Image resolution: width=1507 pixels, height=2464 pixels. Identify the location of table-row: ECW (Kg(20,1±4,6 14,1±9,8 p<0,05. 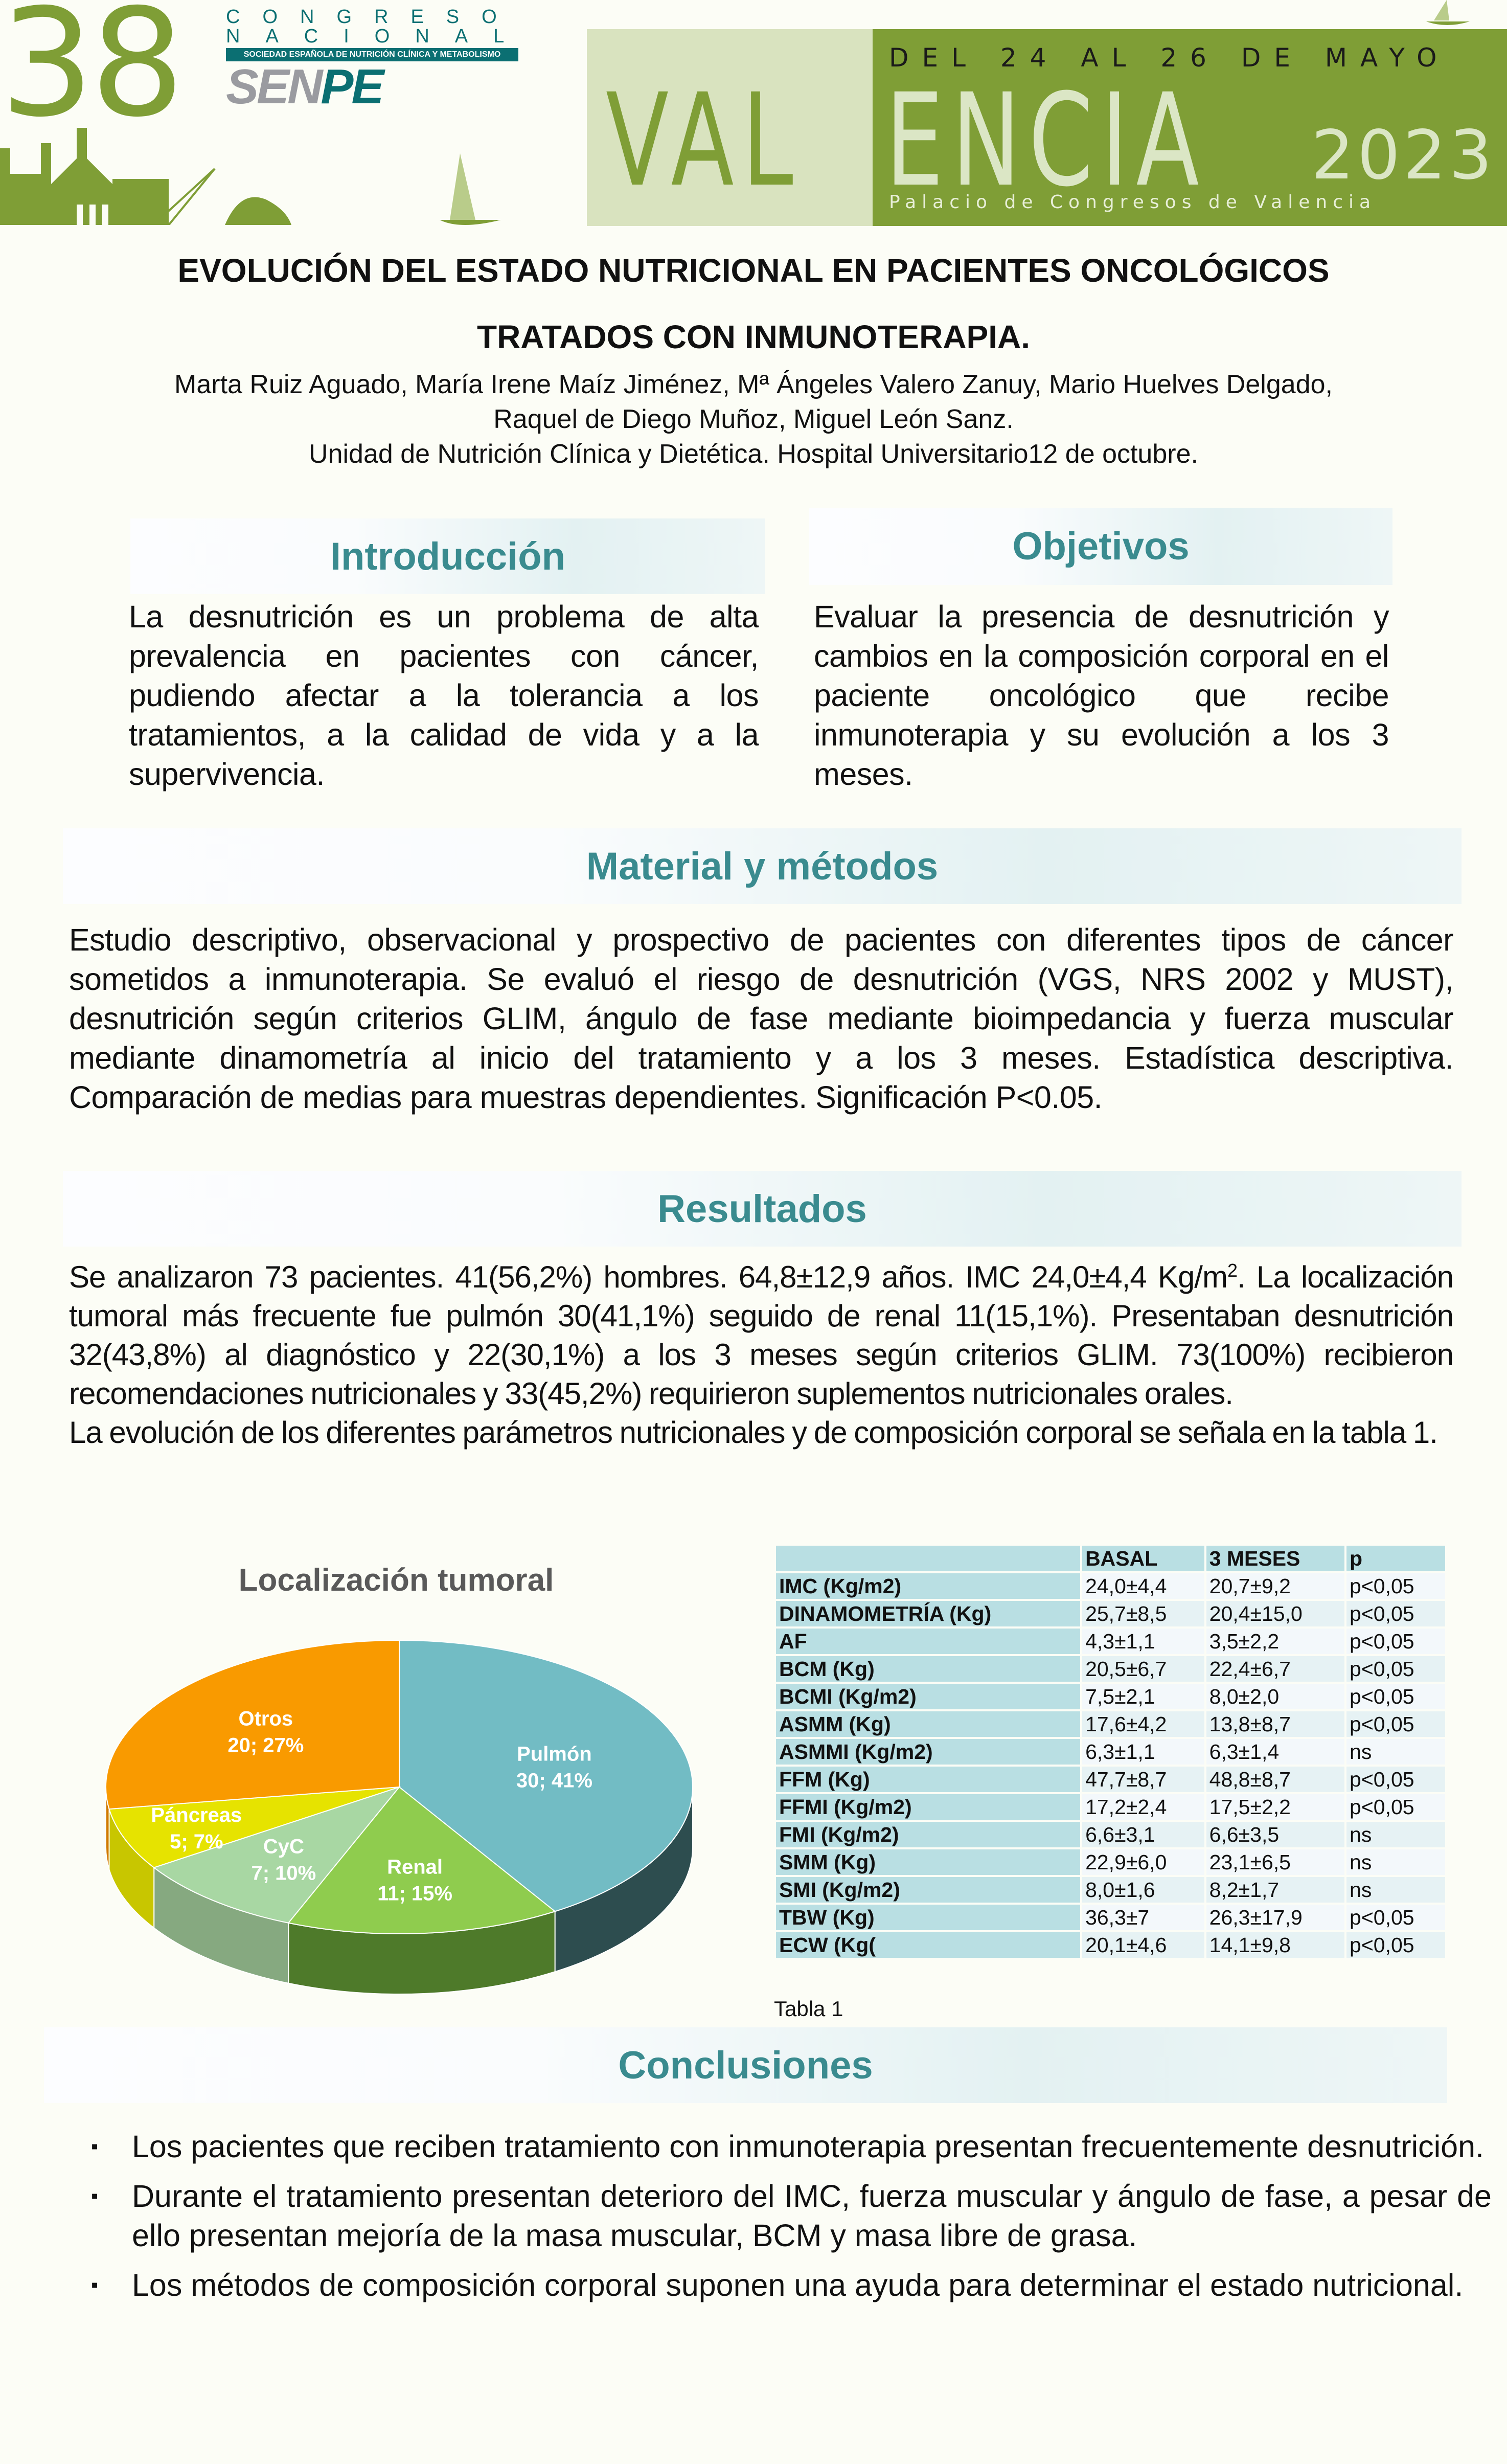
(1110, 1945).